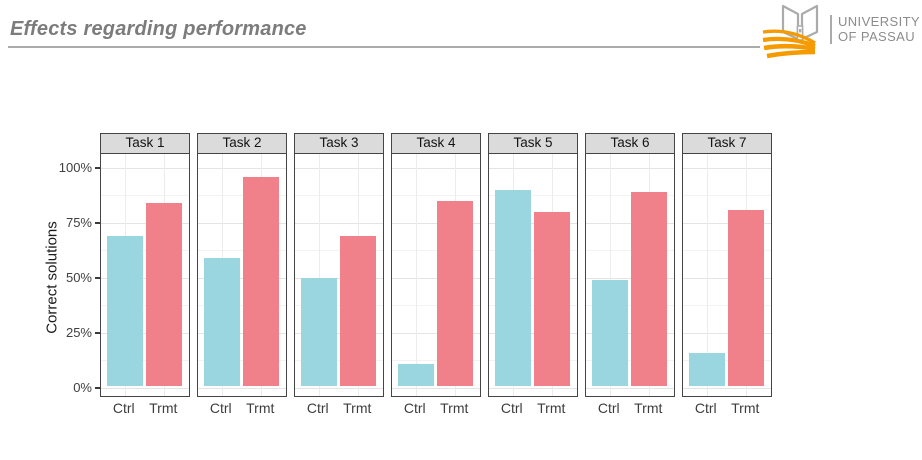  What do you see at coordinates (158, 29) in the screenshot?
I see `page-title: Effects regarding performance` at bounding box center [158, 29].